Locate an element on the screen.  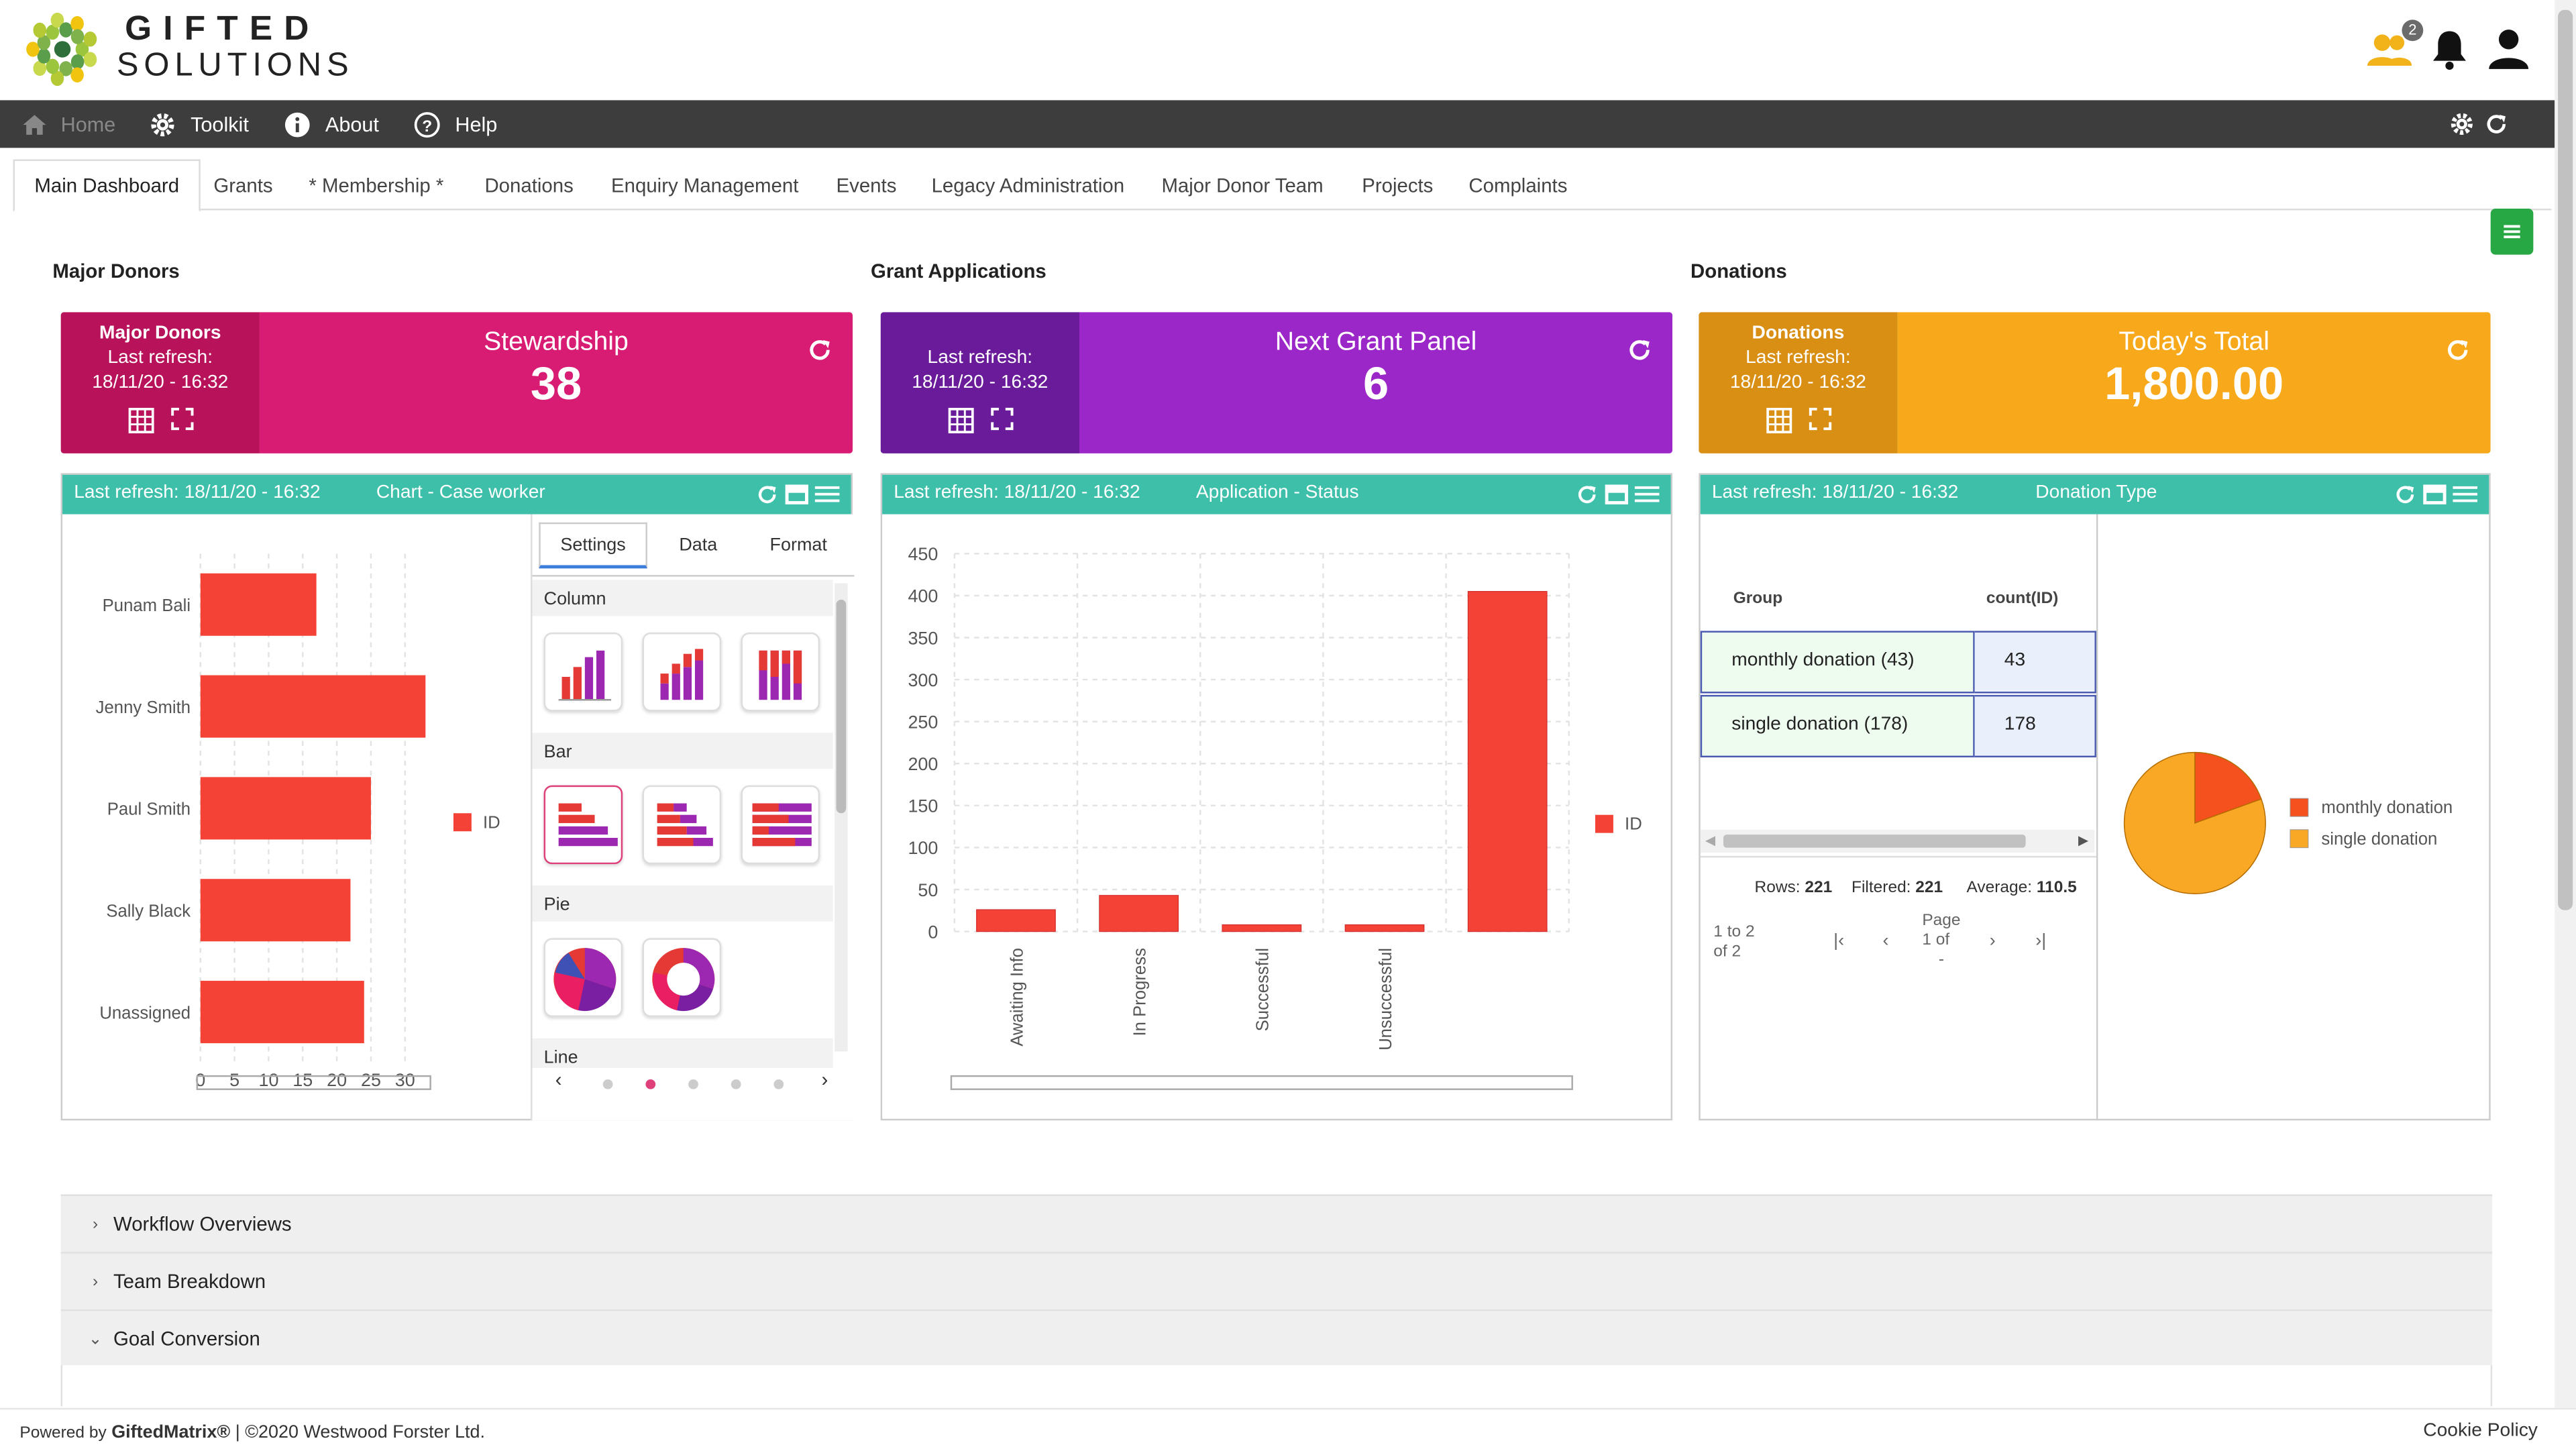
average-label: Average: is located at coordinates (1999, 888).